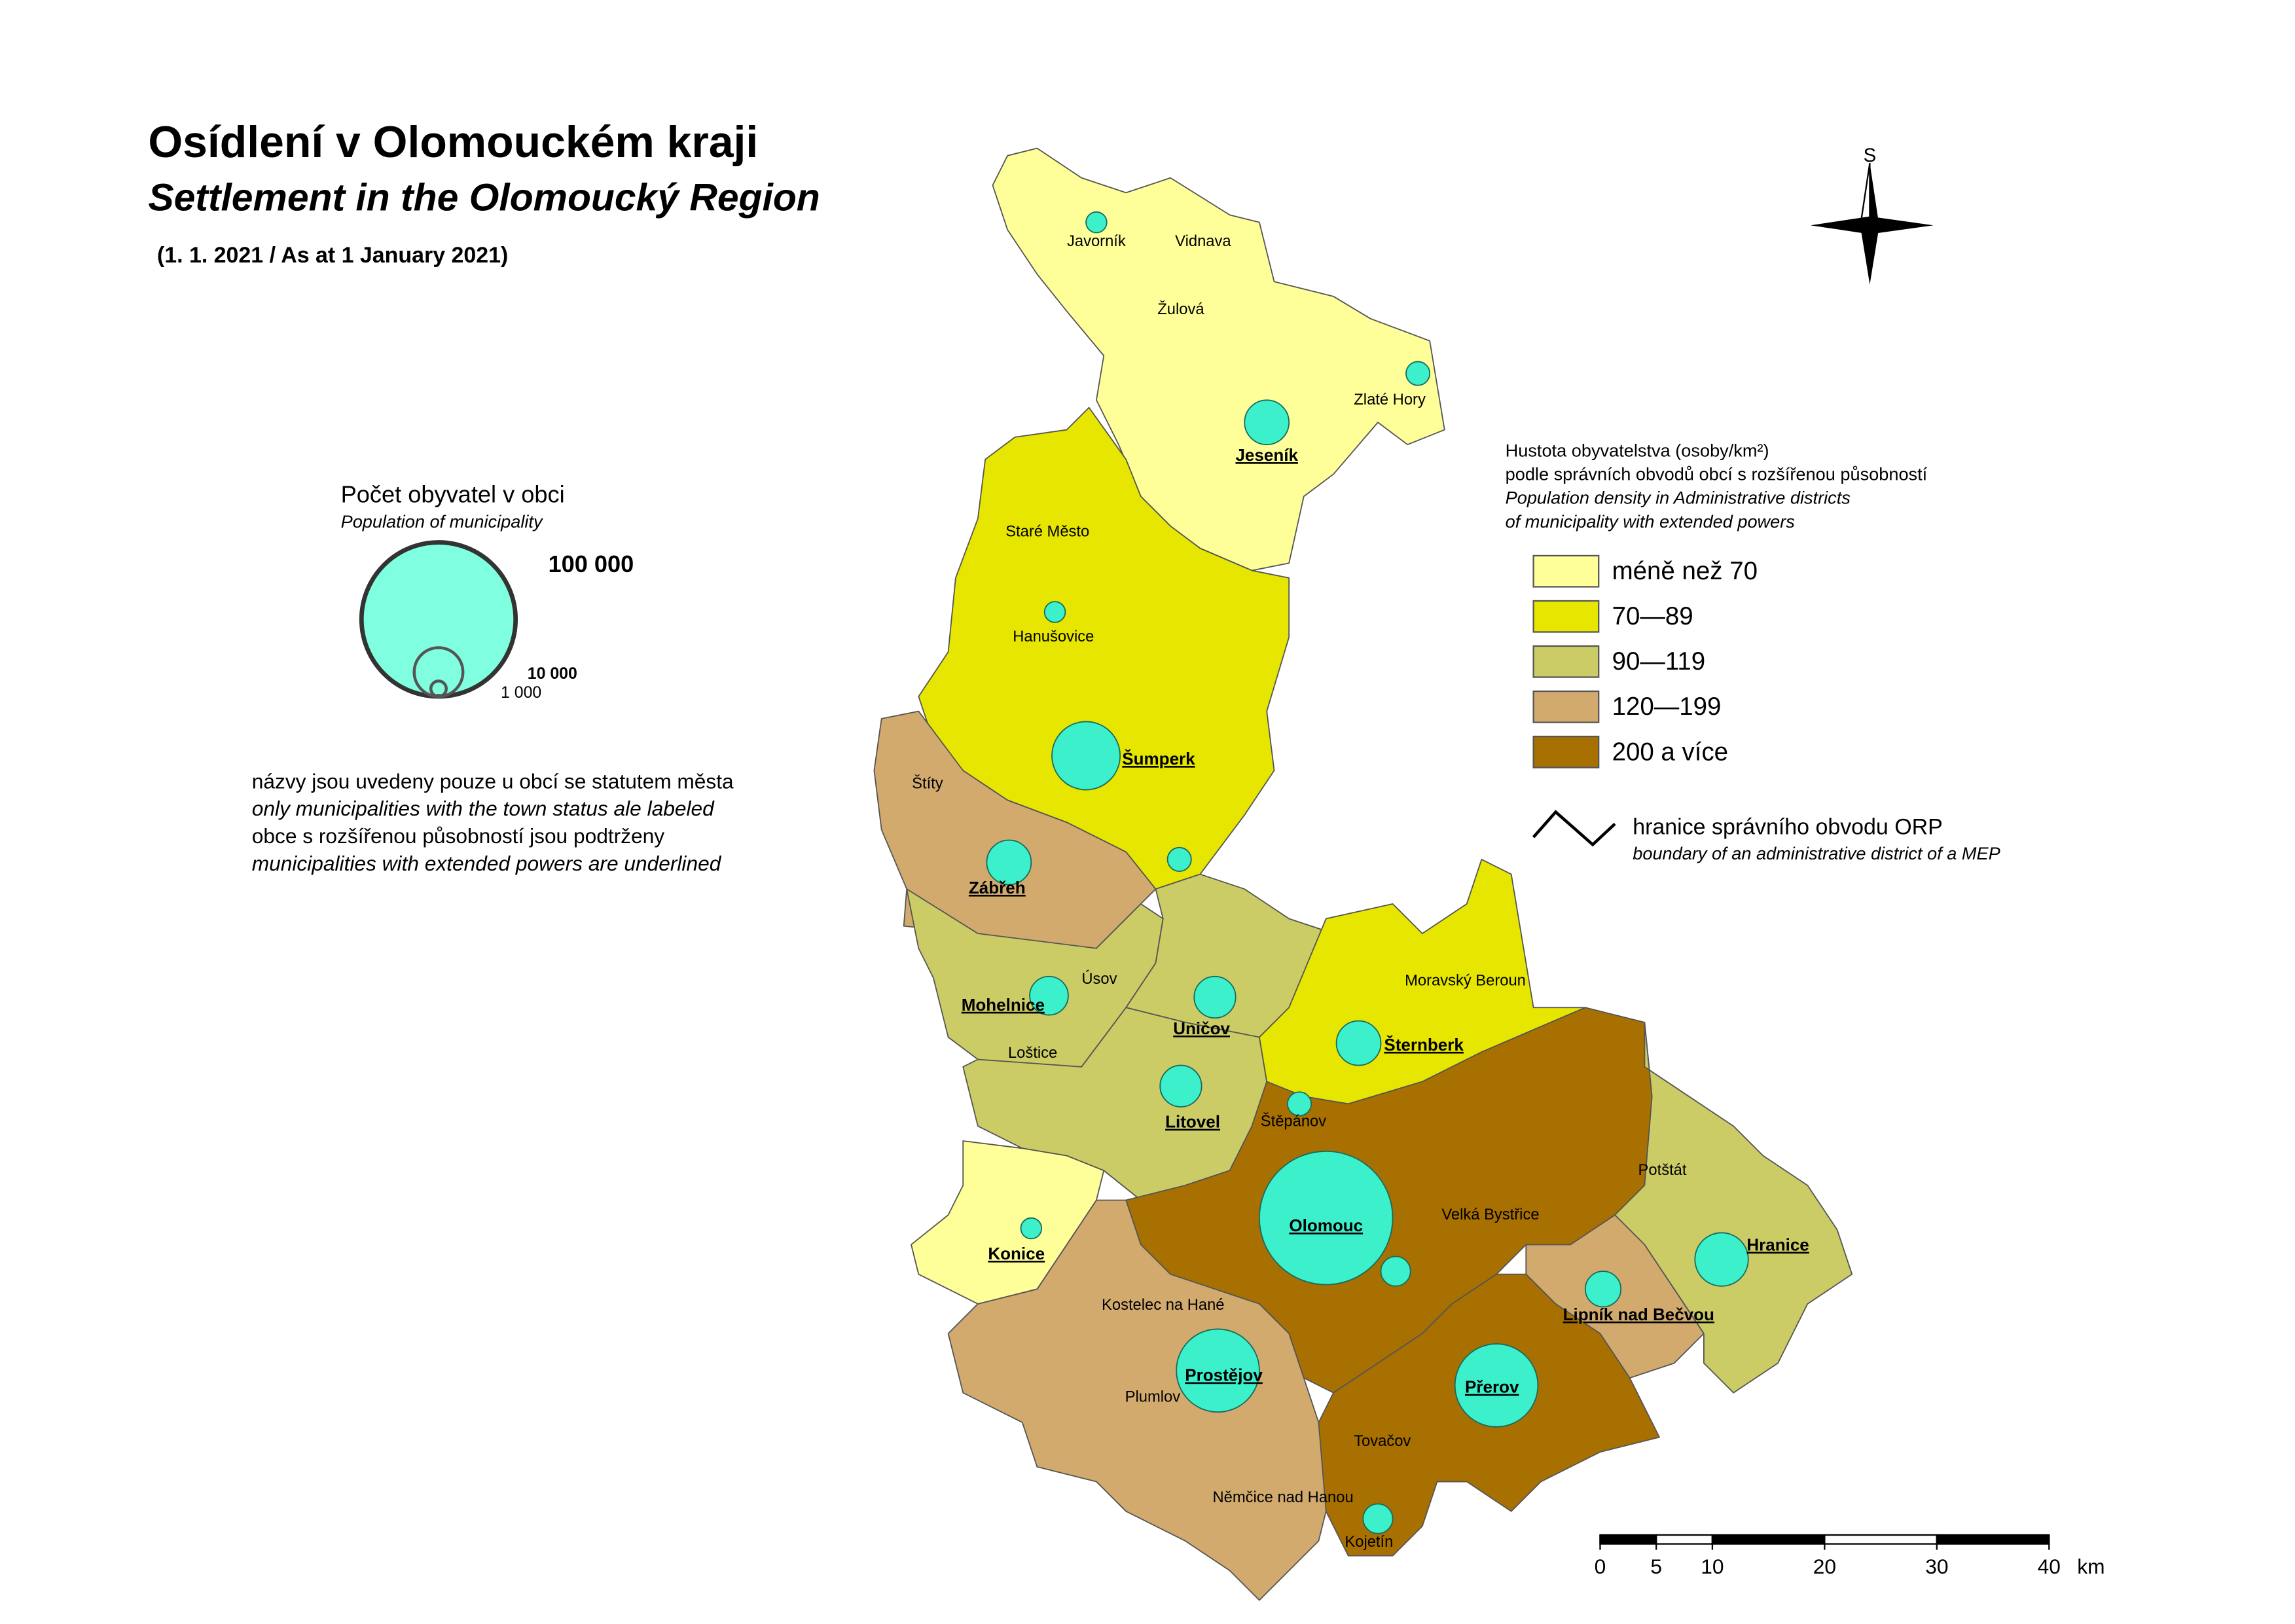 This screenshot has height=1624, width=2295. Describe the element at coordinates (1008, 1222) in the screenshot. I see `district-konice` at that location.